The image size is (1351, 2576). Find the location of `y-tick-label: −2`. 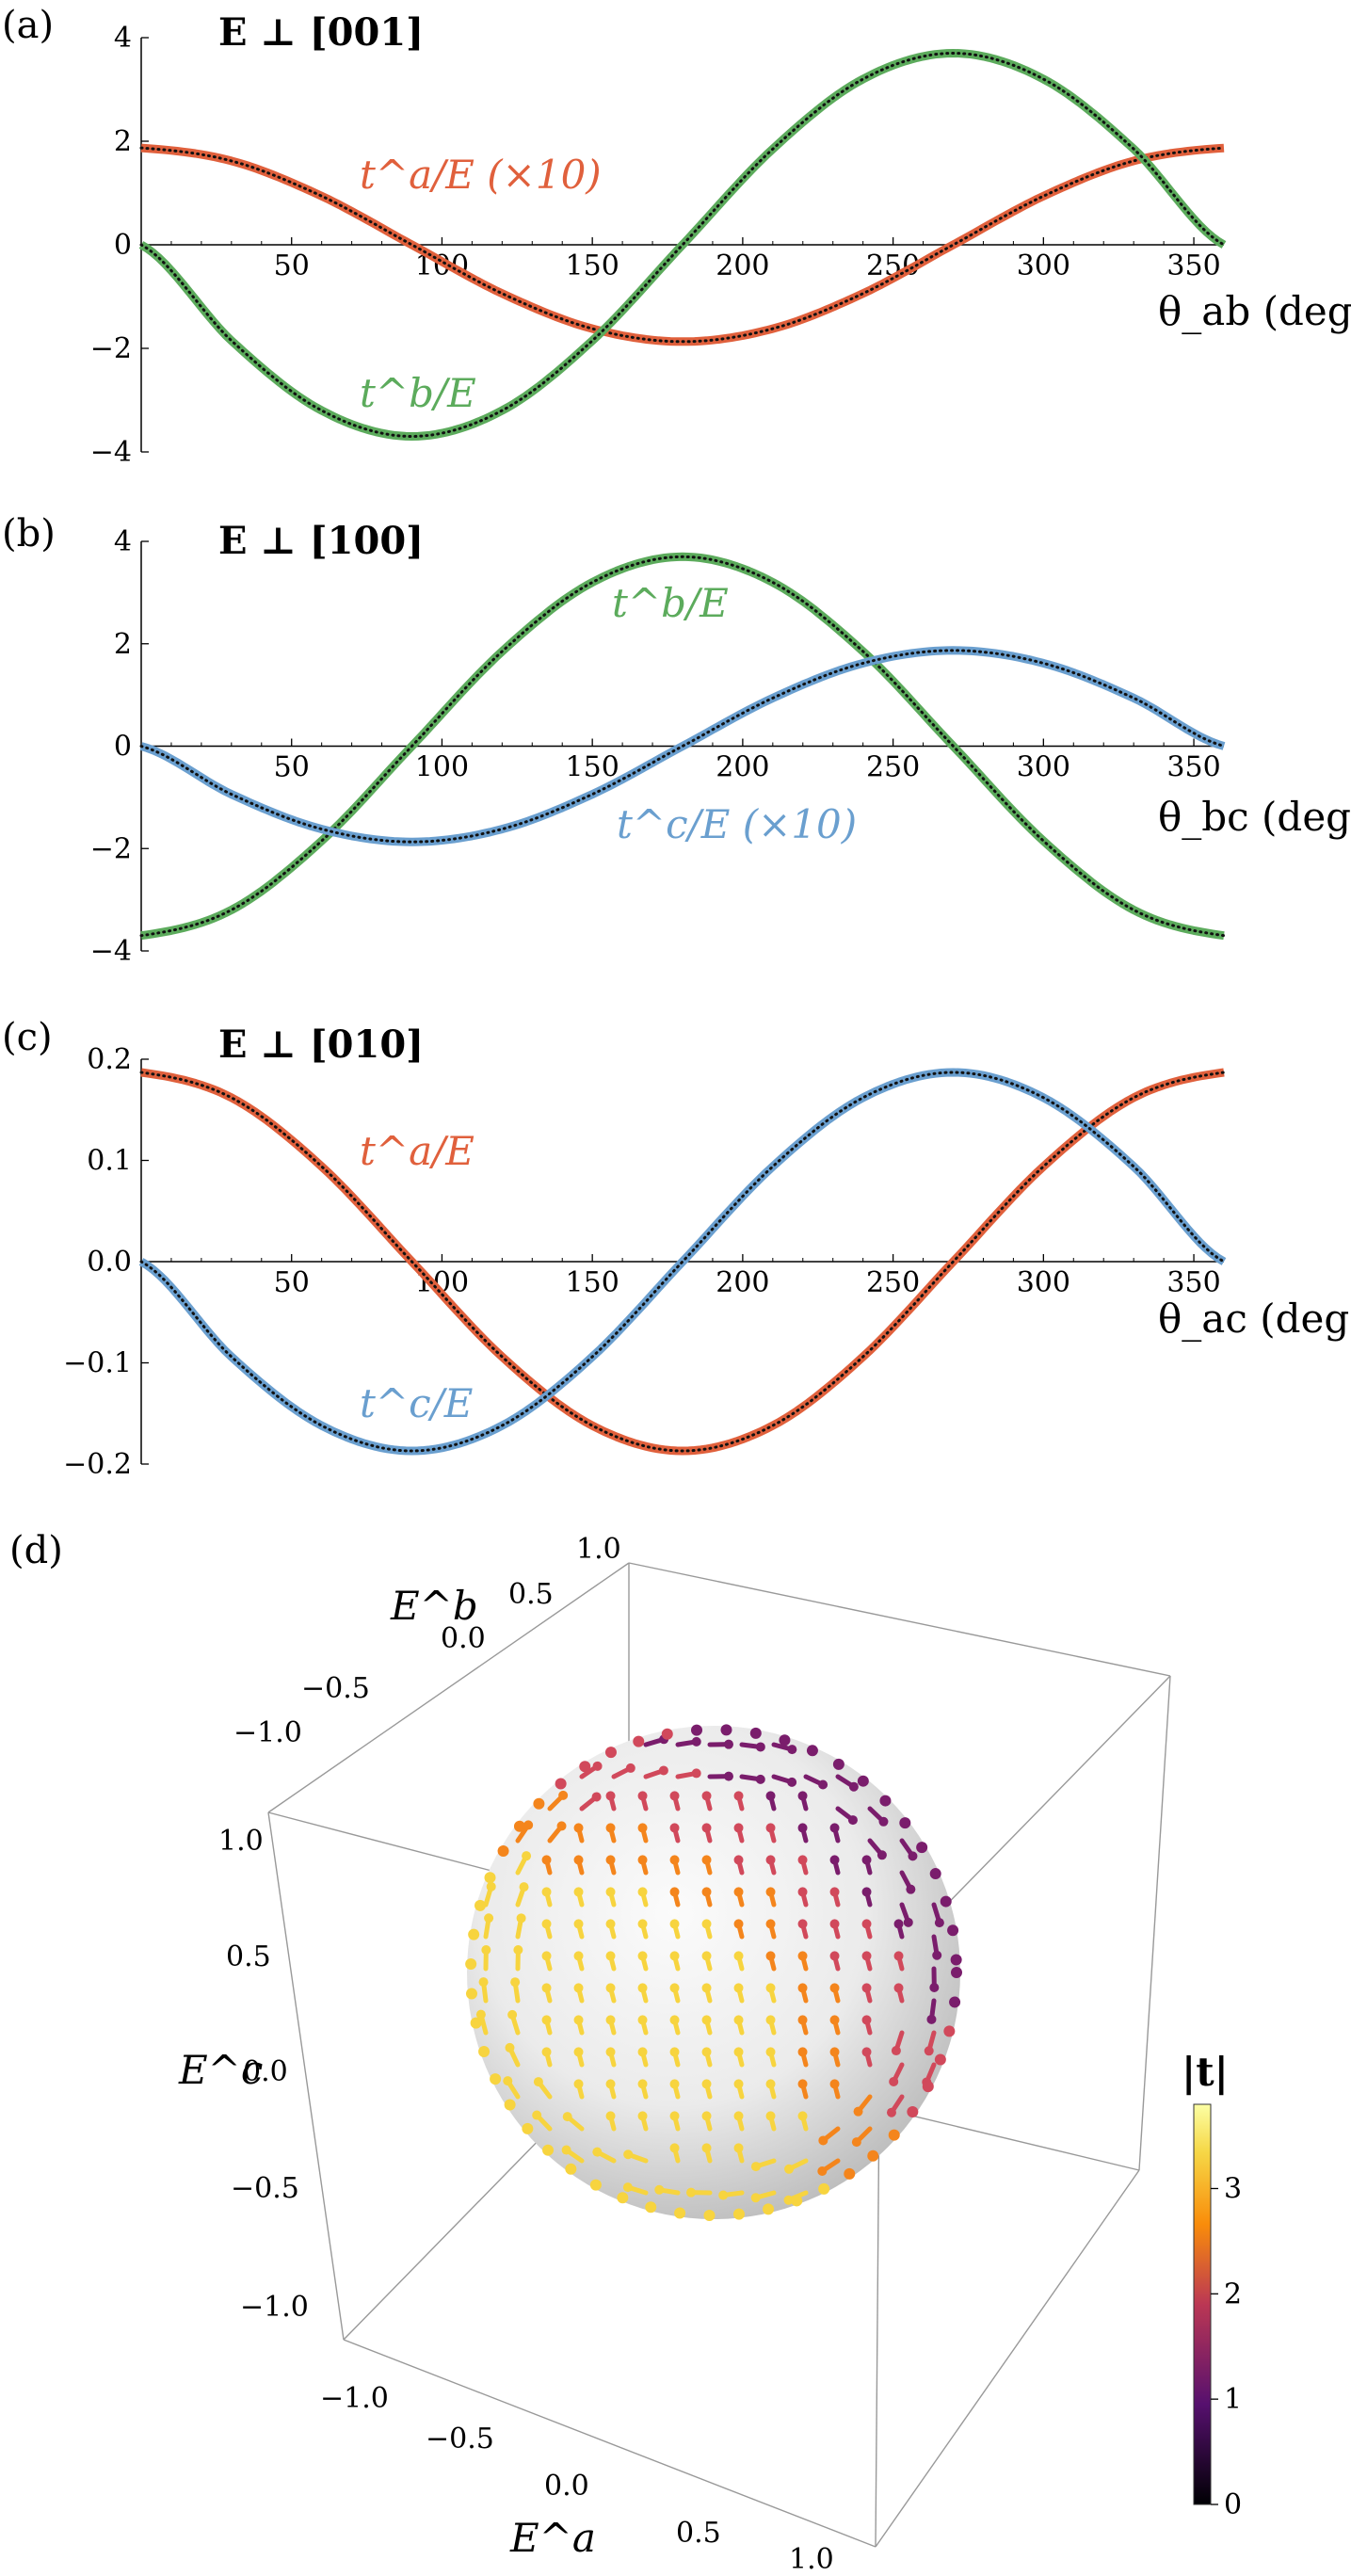

y-tick-label: −2 is located at coordinates (111, 848).